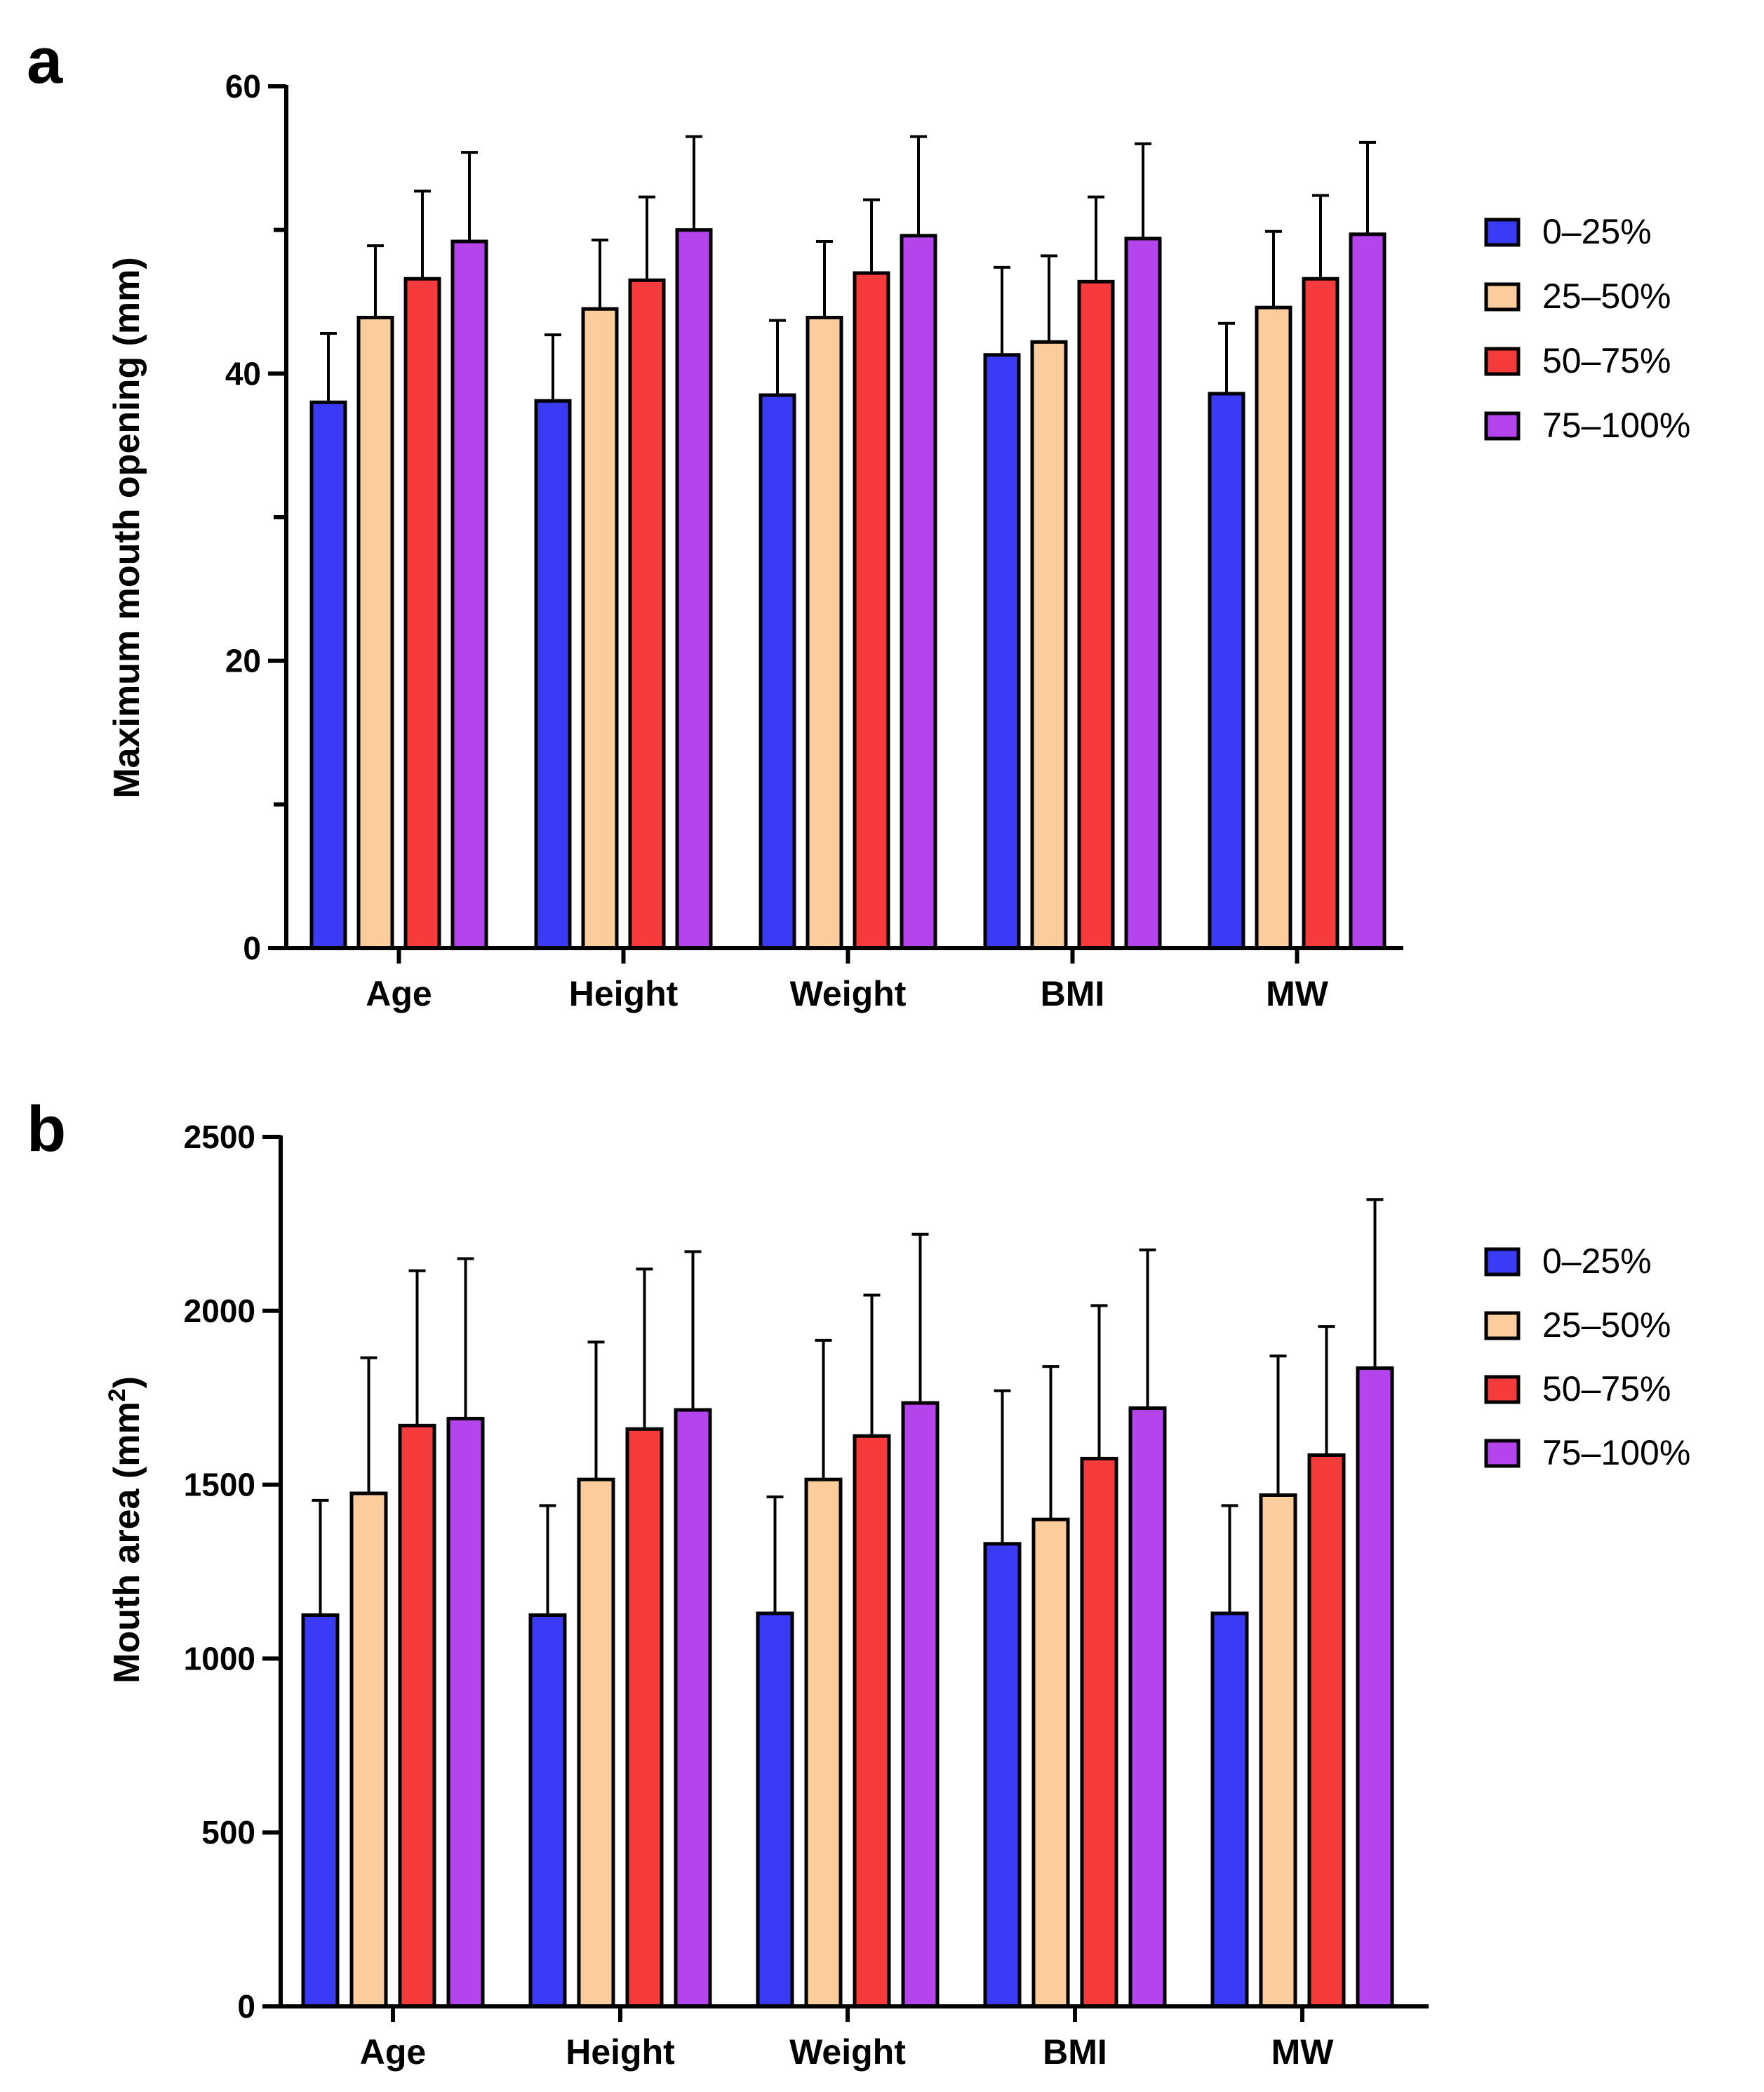  I want to click on y-tick-label: 20, so click(243, 661).